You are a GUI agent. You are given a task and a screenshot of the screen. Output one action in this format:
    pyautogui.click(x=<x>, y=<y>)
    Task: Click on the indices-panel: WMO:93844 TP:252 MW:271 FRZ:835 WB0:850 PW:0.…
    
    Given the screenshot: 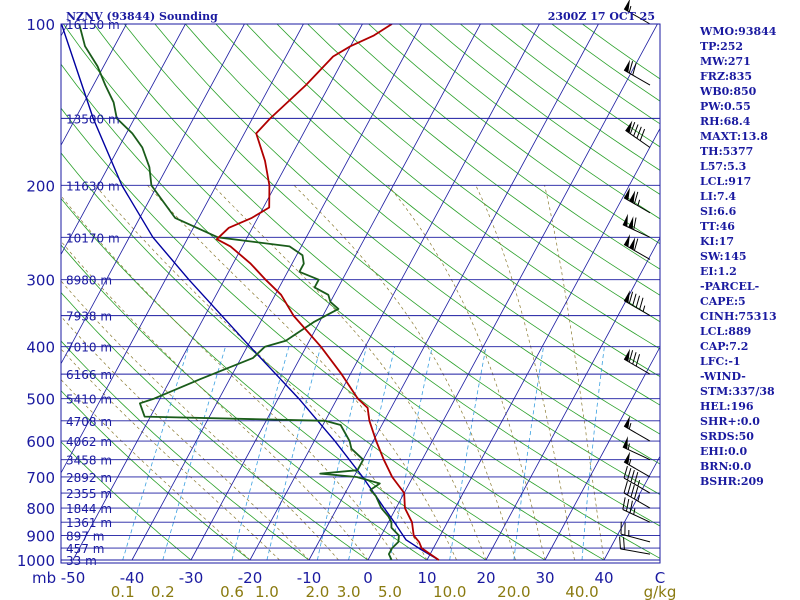 What is the action you would take?
    pyautogui.click(x=748, y=259)
    